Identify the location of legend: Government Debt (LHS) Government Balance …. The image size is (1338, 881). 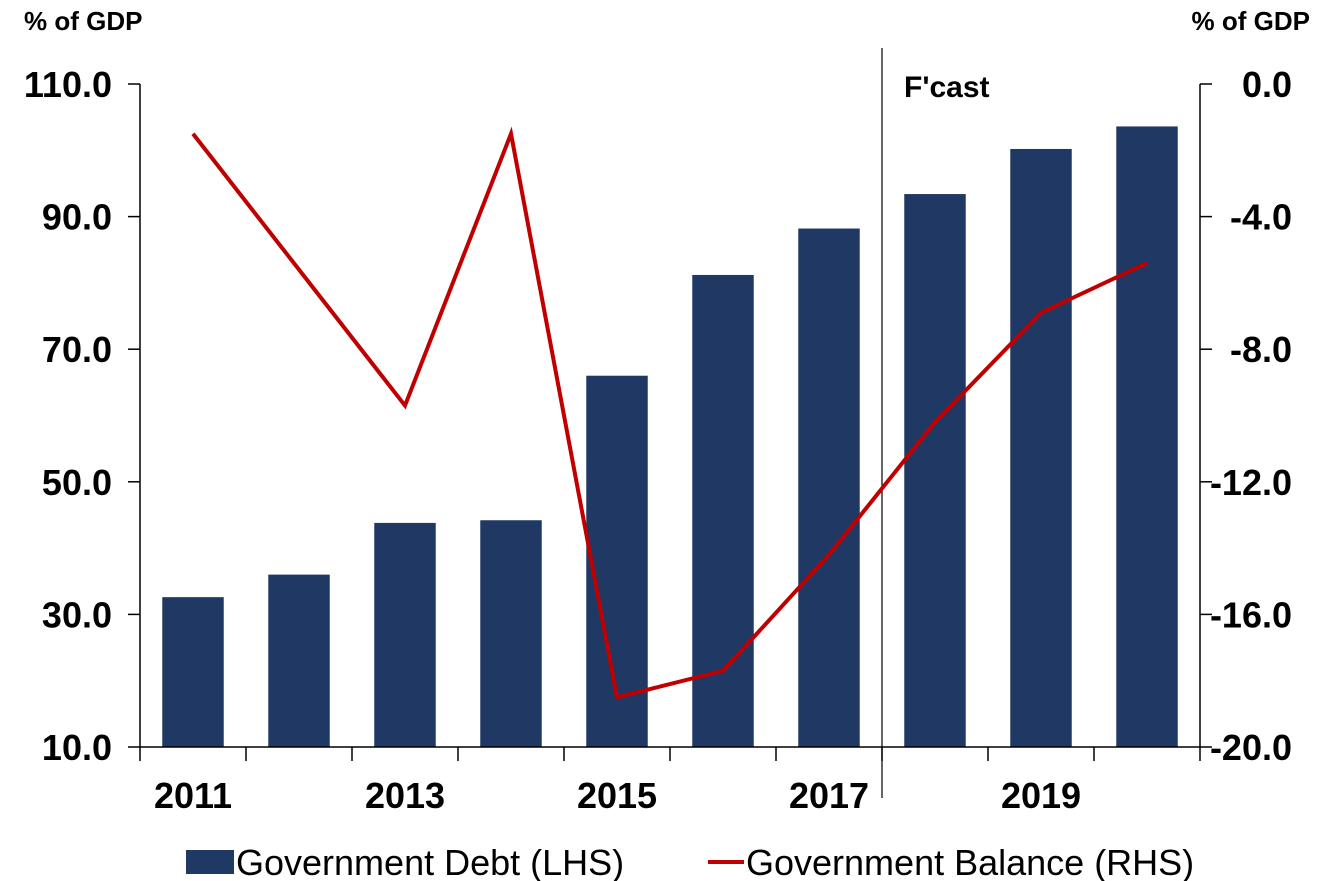
(690, 861).